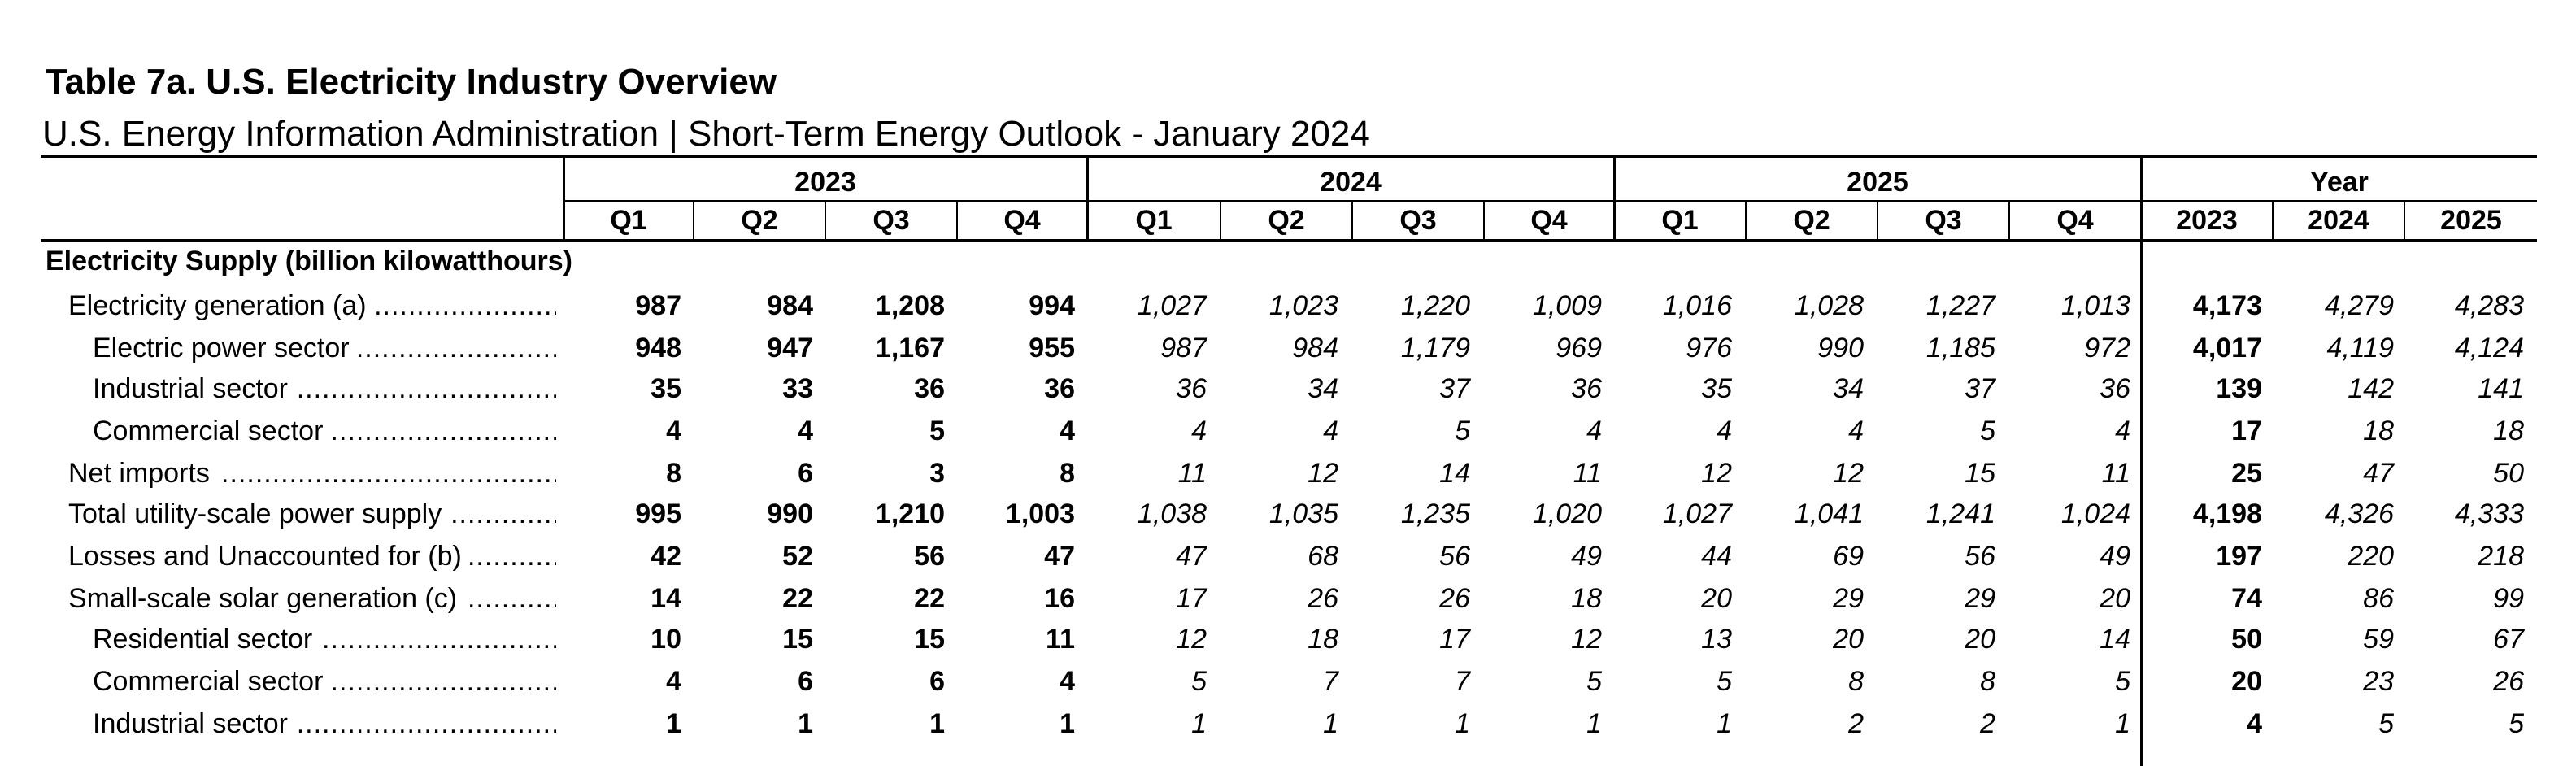 The height and width of the screenshot is (766, 2576). What do you see at coordinates (2359, 514) in the screenshot?
I see `table-cell: 4,326` at bounding box center [2359, 514].